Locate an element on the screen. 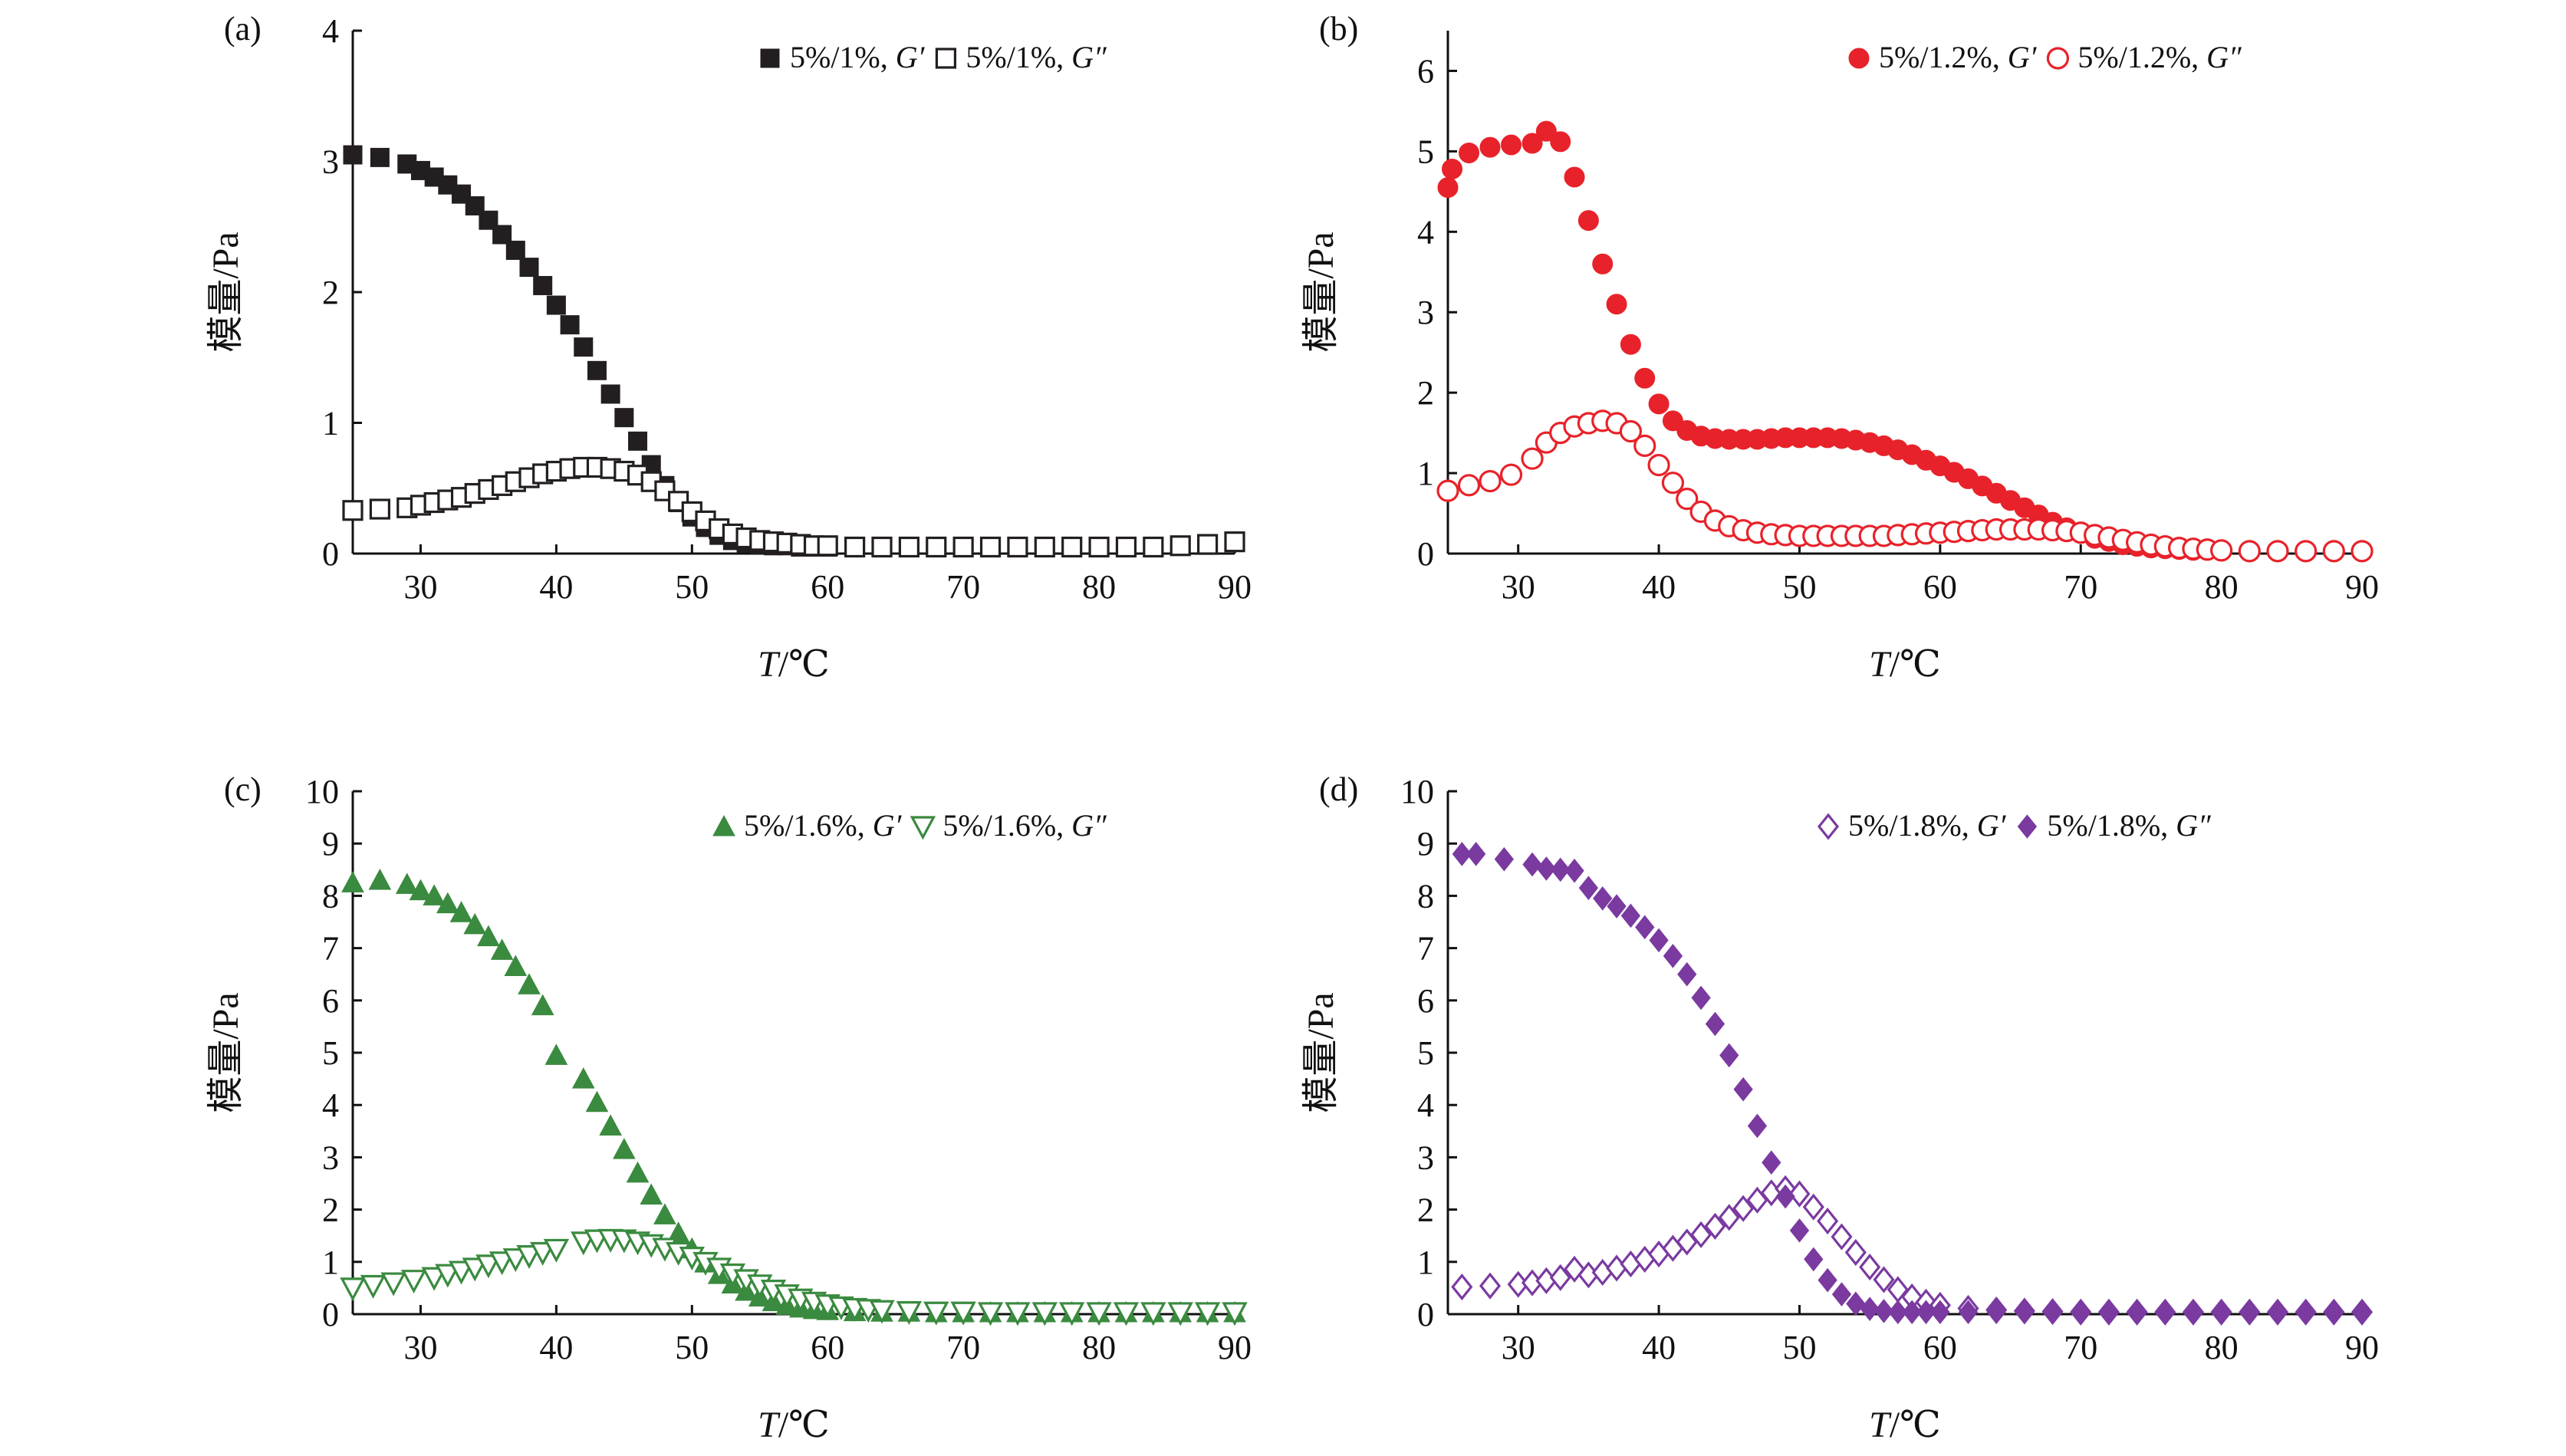 The image size is (2566, 1456). data-point: 35, 8.15 is located at coordinates (1588, 888).